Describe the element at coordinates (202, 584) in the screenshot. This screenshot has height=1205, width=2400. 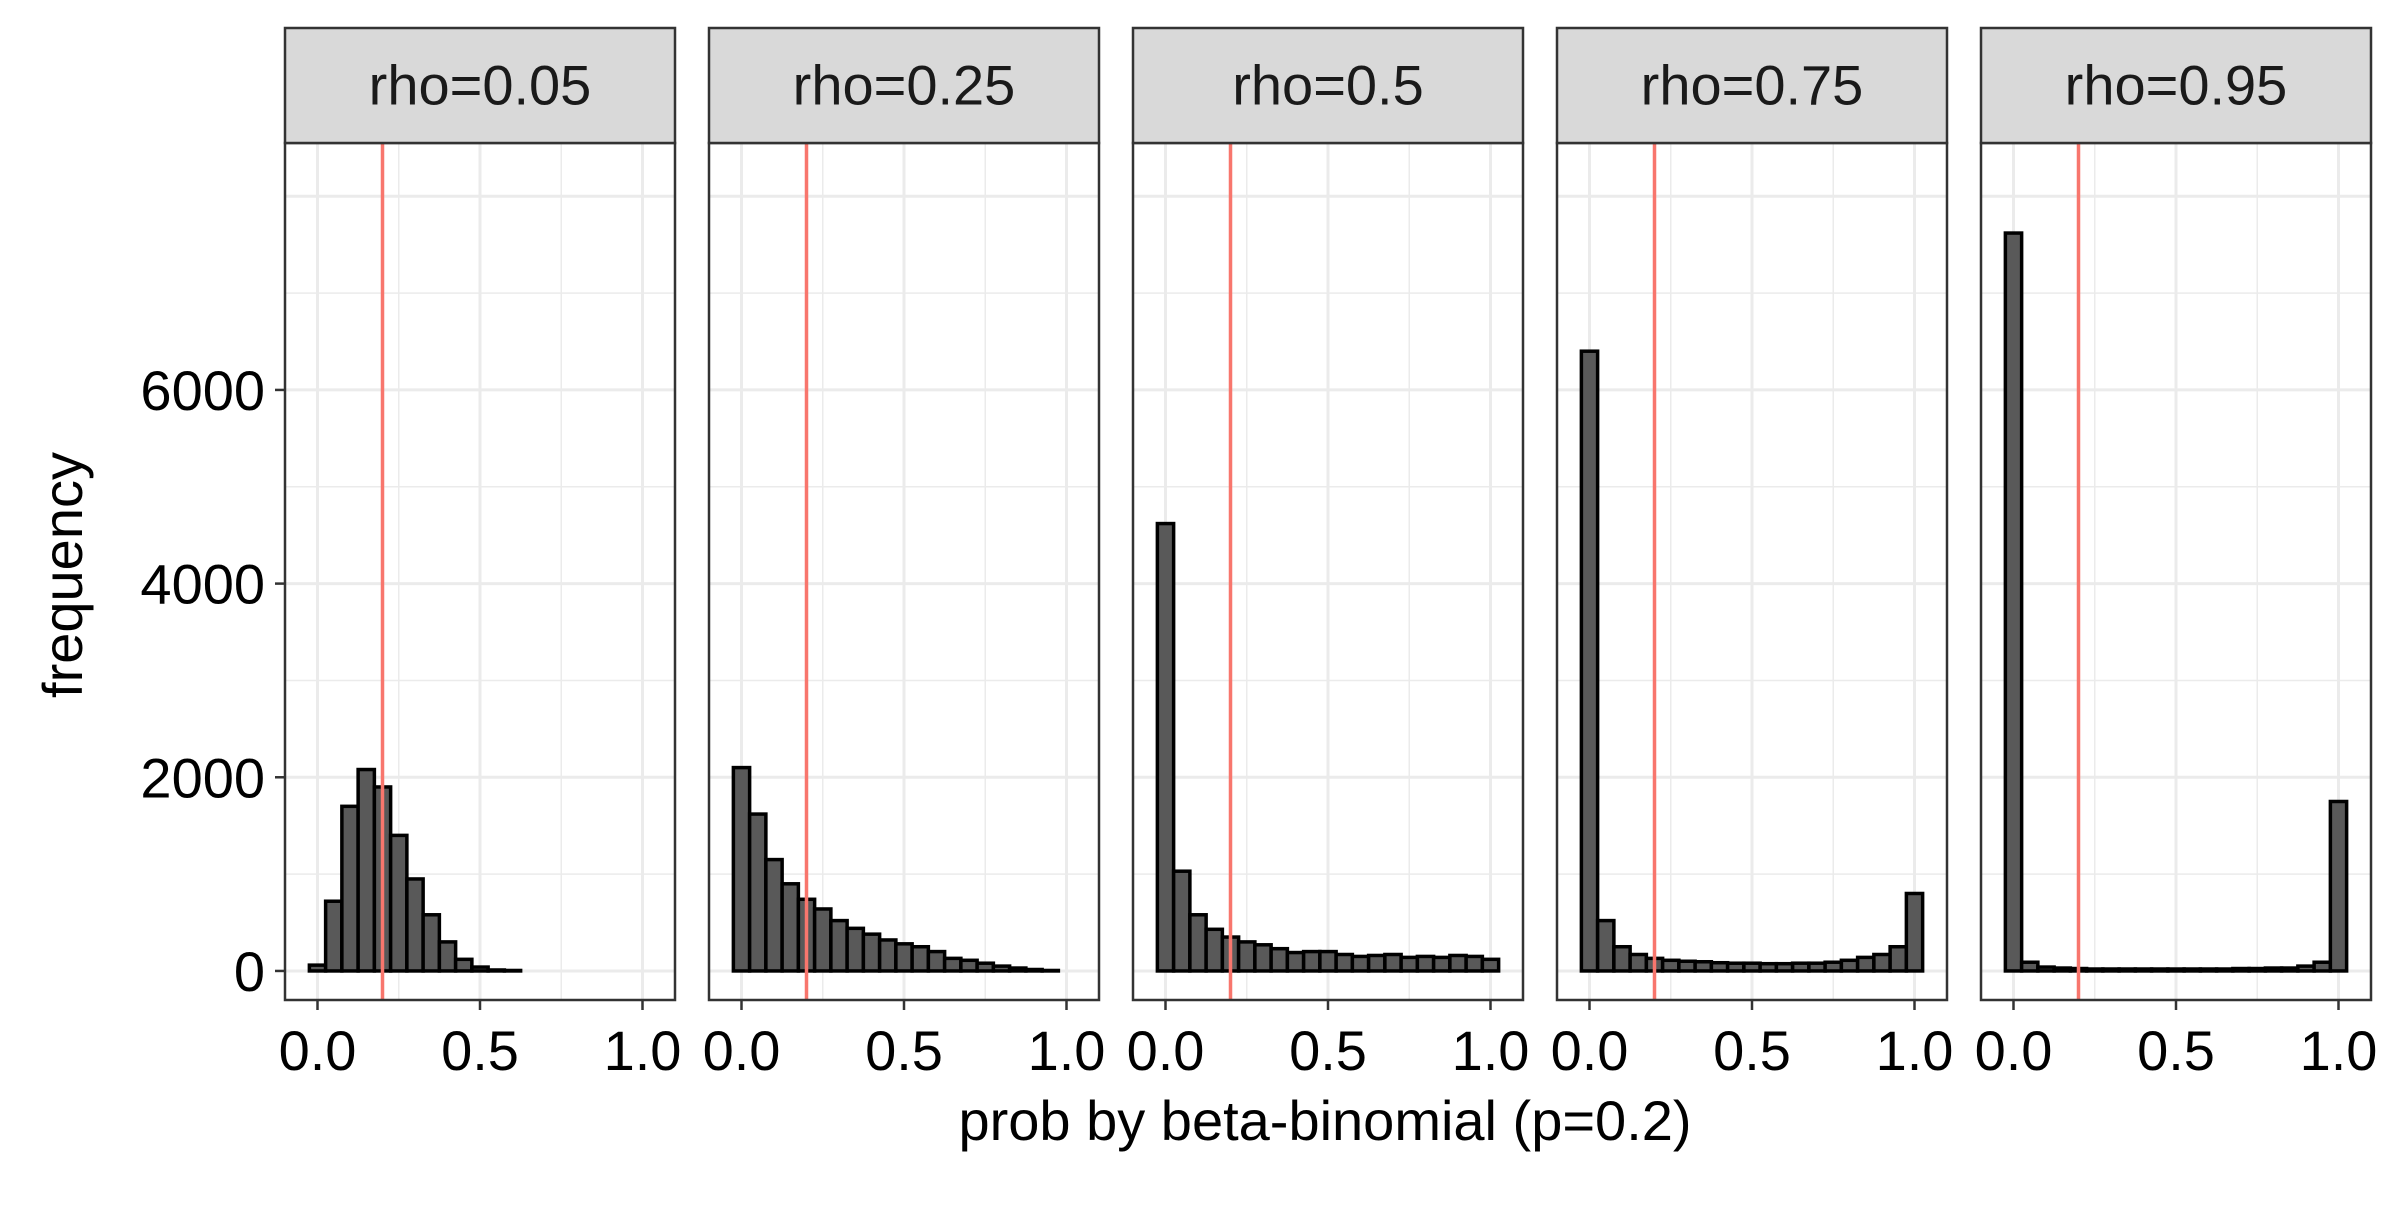
I see `y-tick-label: 4000` at that location.